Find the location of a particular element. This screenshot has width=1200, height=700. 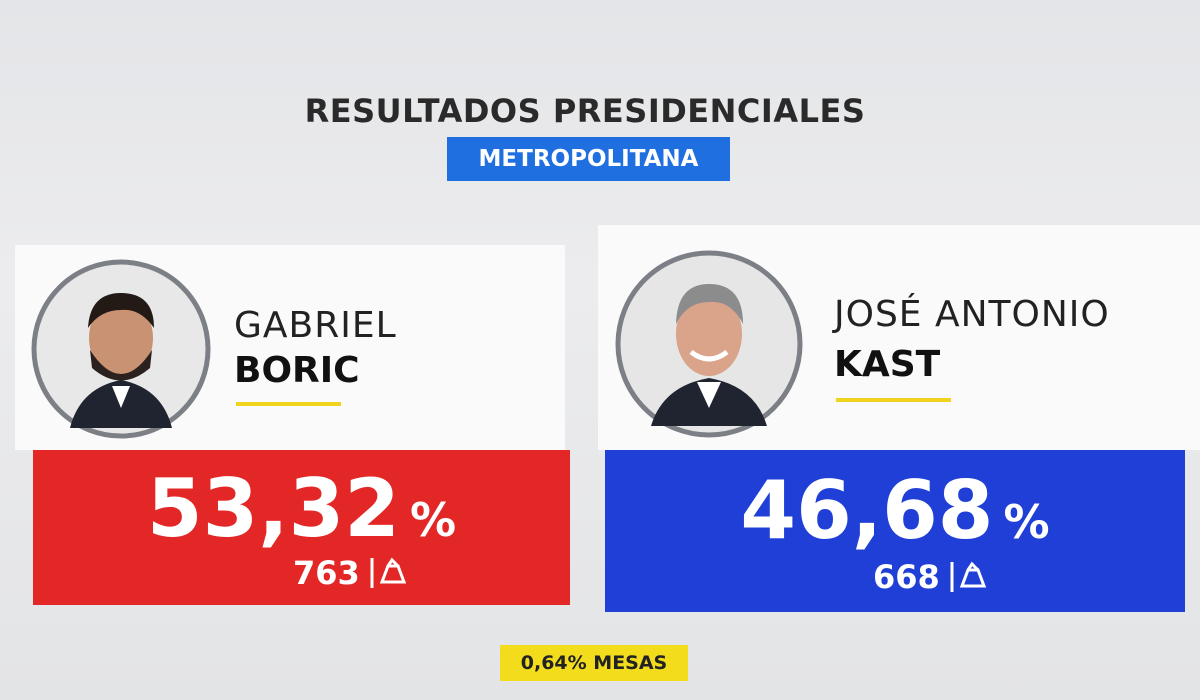

votes-row: 763 is located at coordinates (350, 573).